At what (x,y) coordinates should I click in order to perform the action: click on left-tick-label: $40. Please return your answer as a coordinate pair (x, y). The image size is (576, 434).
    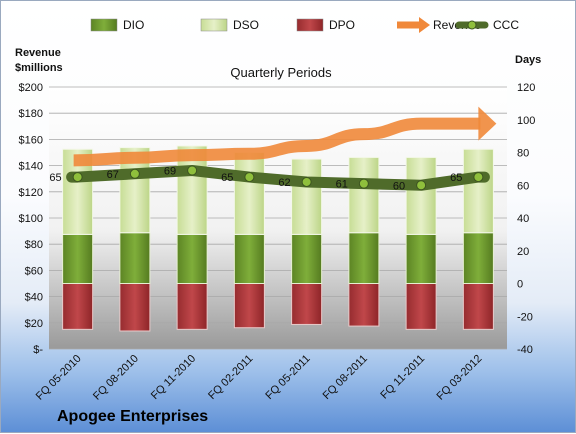
    Looking at the image, I should click on (34, 298).